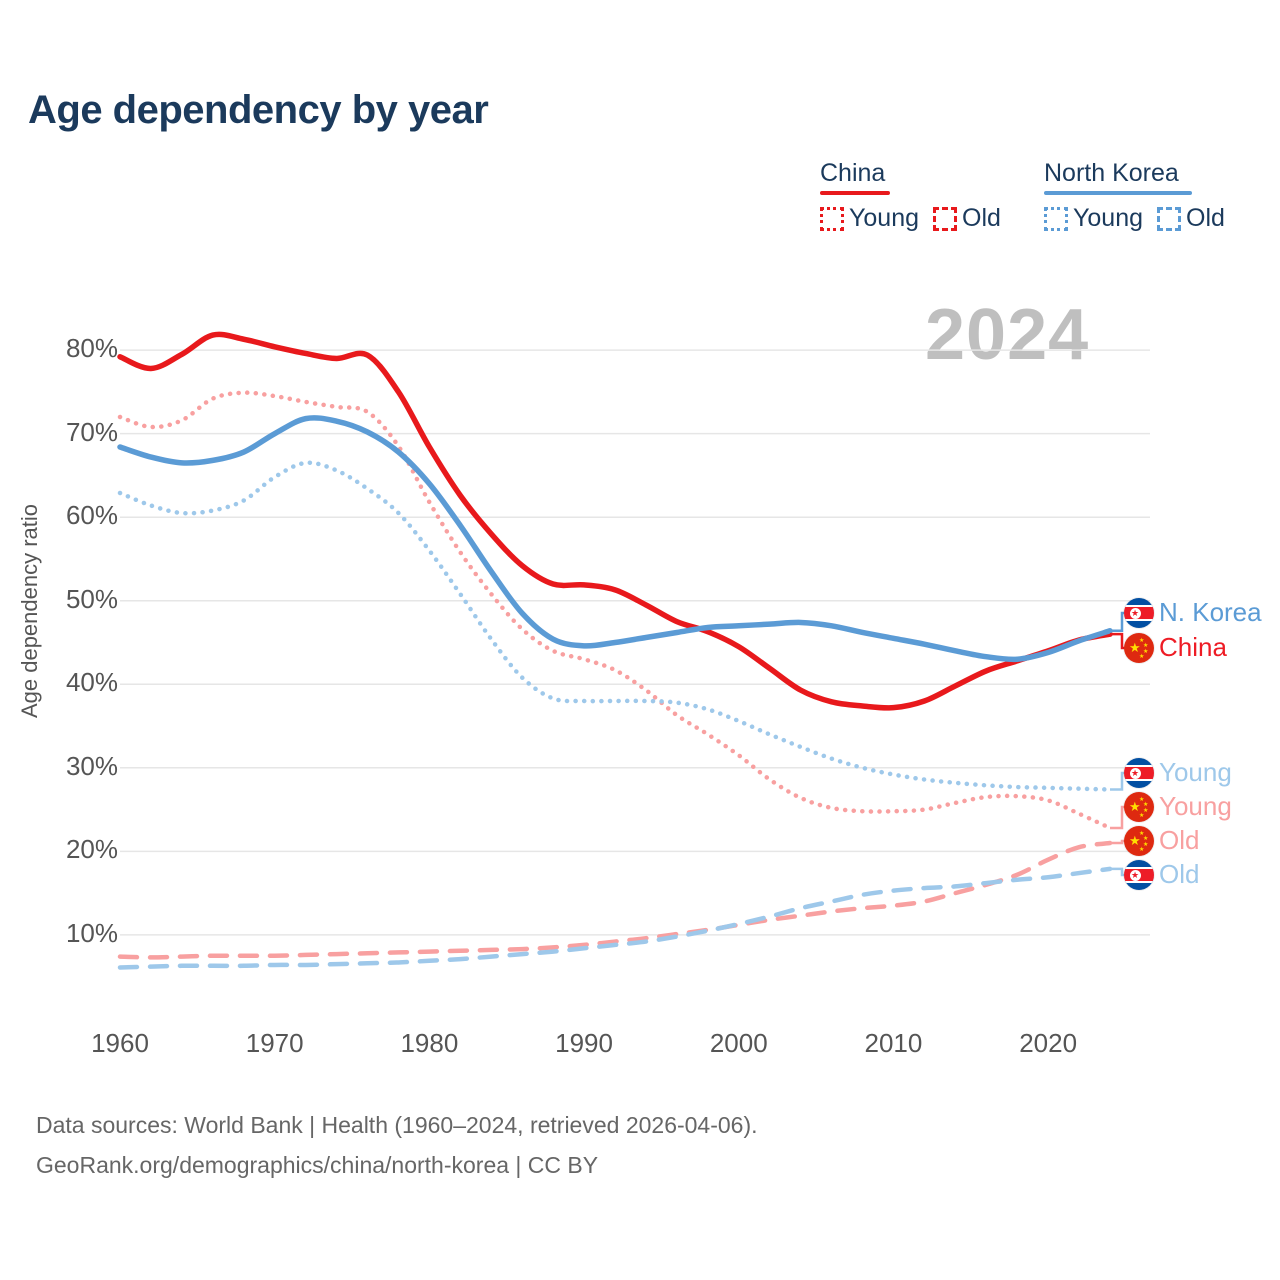 Image resolution: width=1280 pixels, height=1280 pixels. I want to click on legend-rule-north-korea, so click(1118, 193).